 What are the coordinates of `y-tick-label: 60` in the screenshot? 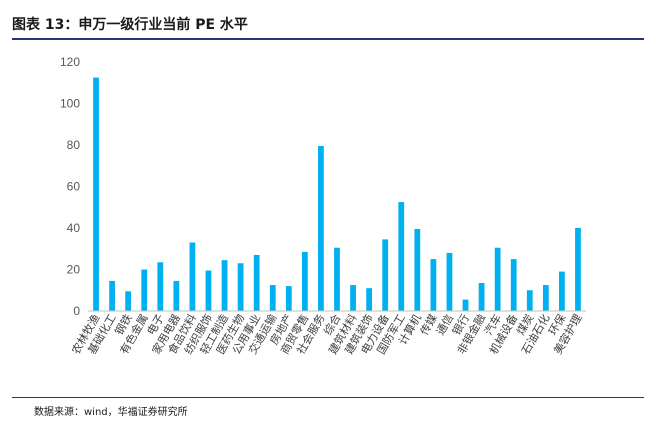 It's located at (74, 187).